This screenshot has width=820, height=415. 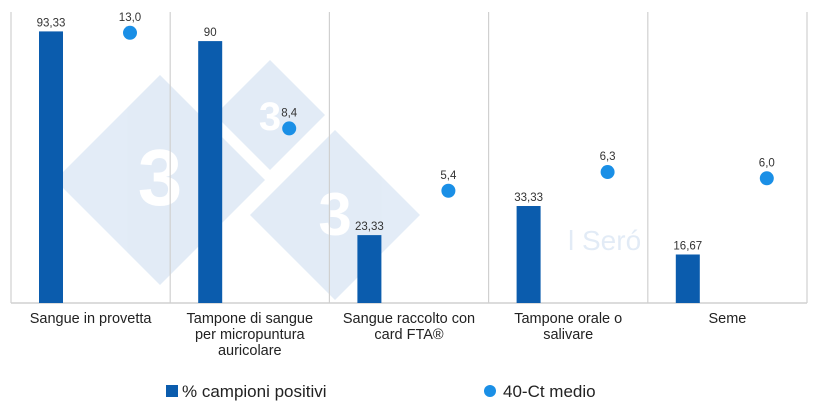 What do you see at coordinates (91, 319) in the screenshot?
I see `category-label: Sangue in provetta` at bounding box center [91, 319].